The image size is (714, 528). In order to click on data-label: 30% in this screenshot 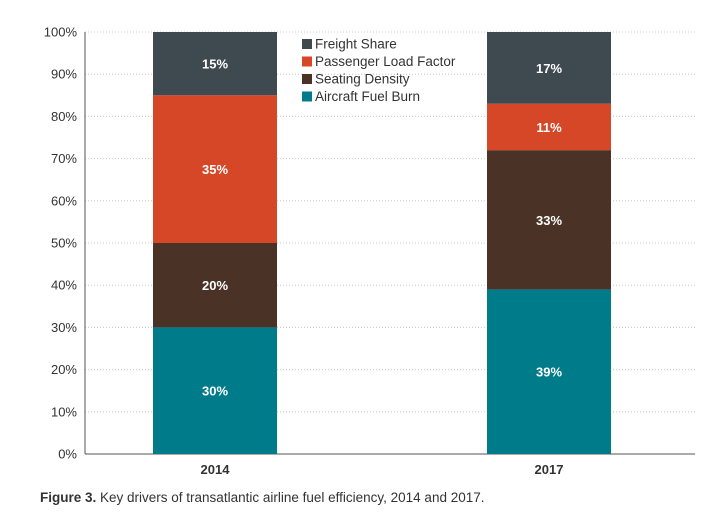, I will do `click(215, 391)`.